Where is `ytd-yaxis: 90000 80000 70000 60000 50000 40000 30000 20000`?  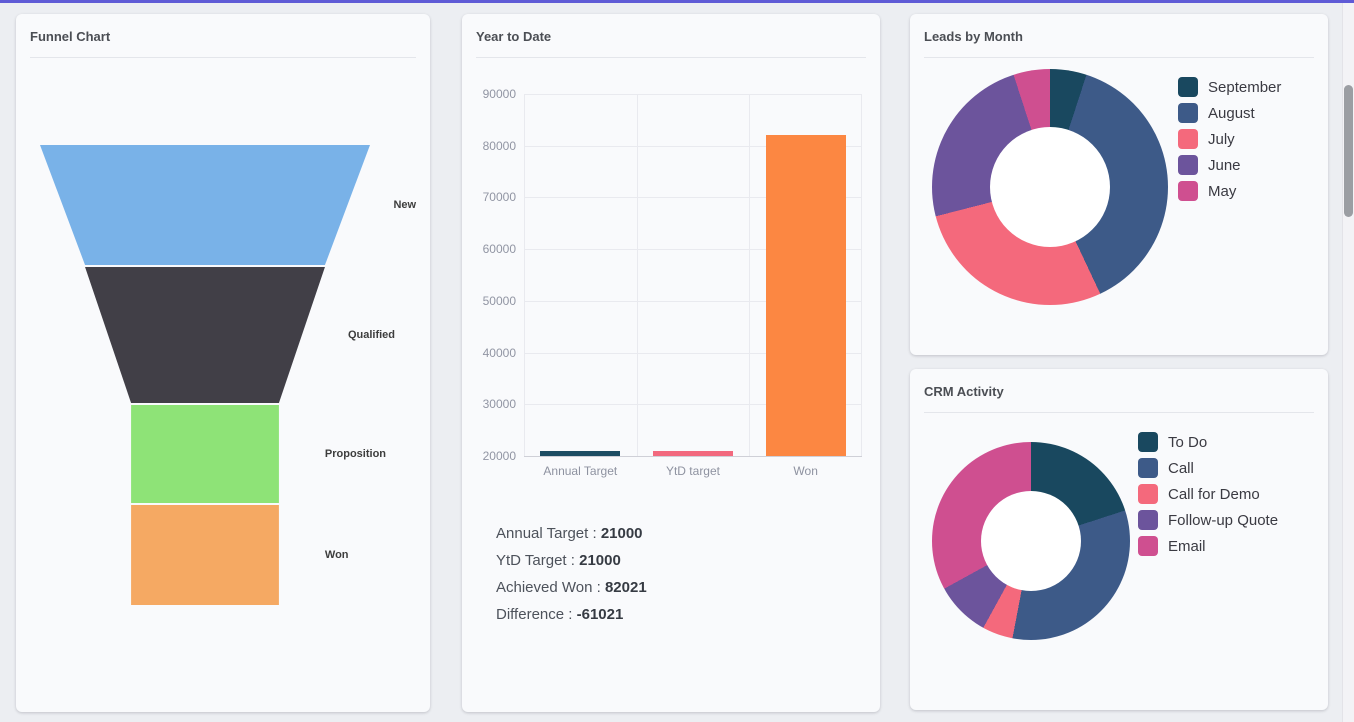 ytd-yaxis: 90000 80000 70000 60000 50000 40000 30000 20000 is located at coordinates (489, 275).